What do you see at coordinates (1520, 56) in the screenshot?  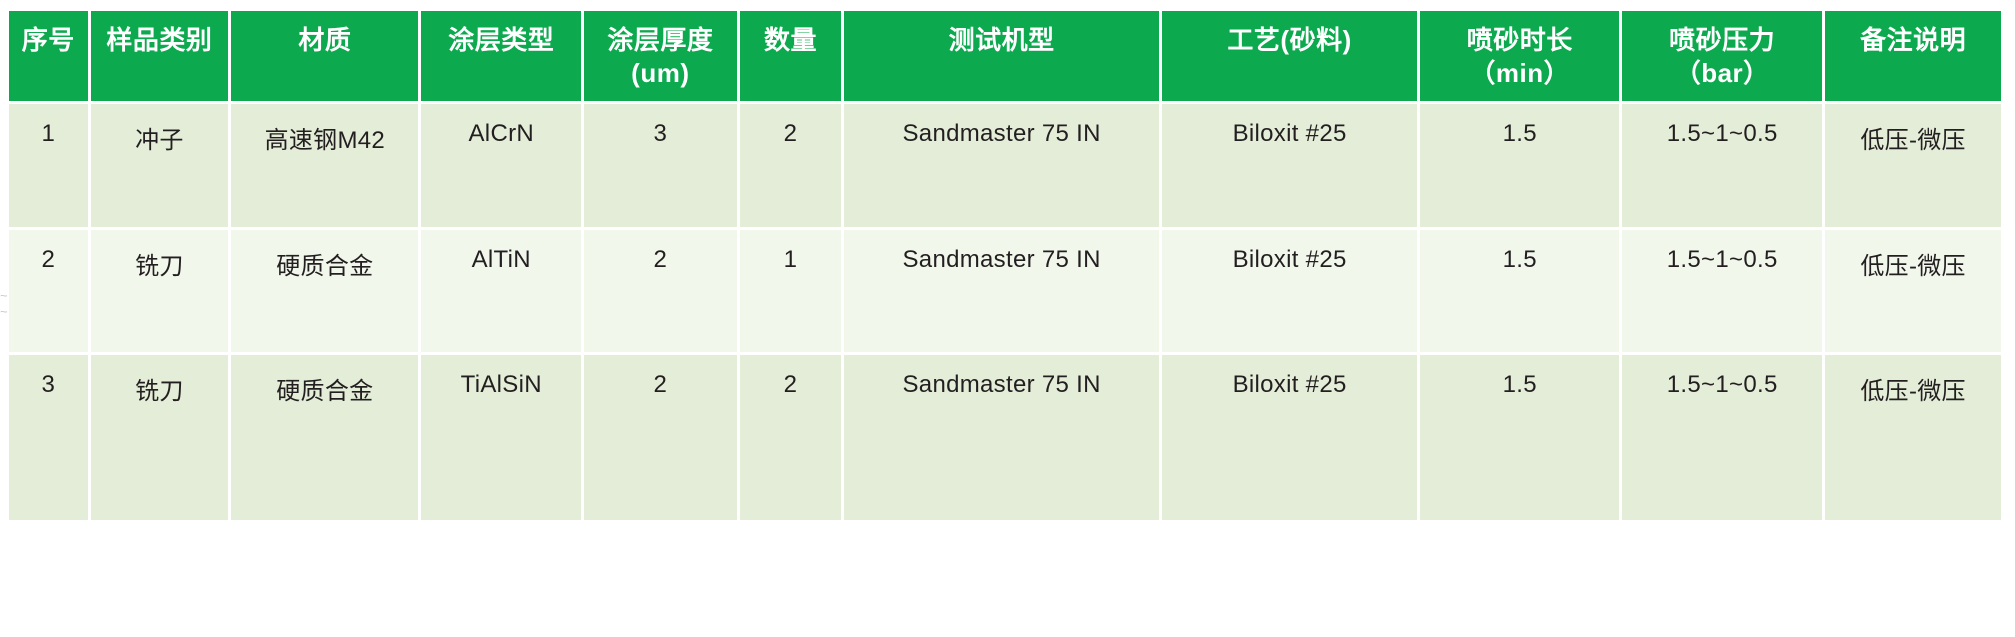 I see `column-header-blast-time: 喷砂时长 （min）` at bounding box center [1520, 56].